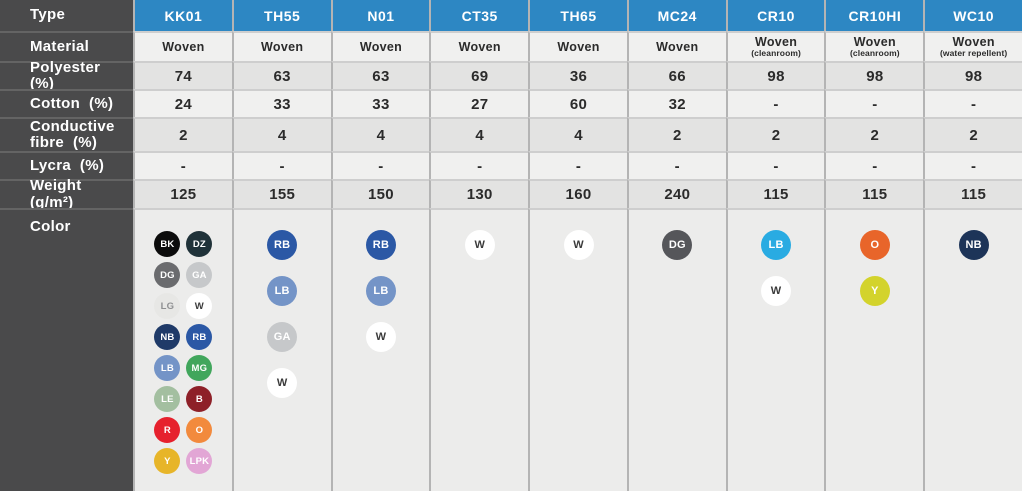 This screenshot has width=1022, height=491. What do you see at coordinates (380, 165) in the screenshot?
I see `lycra-cell-n01: -` at bounding box center [380, 165].